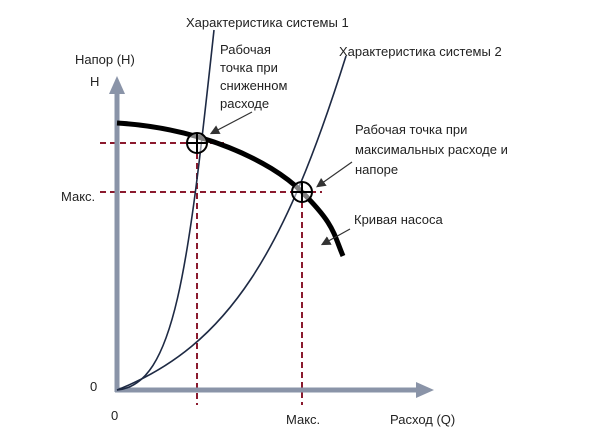 The width and height of the screenshot is (600, 443). What do you see at coordinates (420, 51) in the screenshot?
I see `system-2-label: Характеристика системы 2` at bounding box center [420, 51].